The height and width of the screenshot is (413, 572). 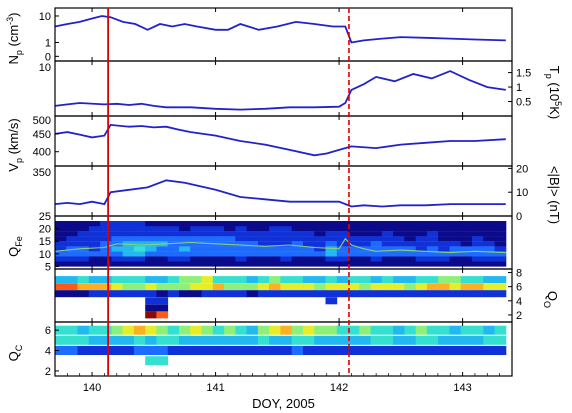 I want to click on temperature-tick-label-0: 1.5, so click(x=523, y=74).